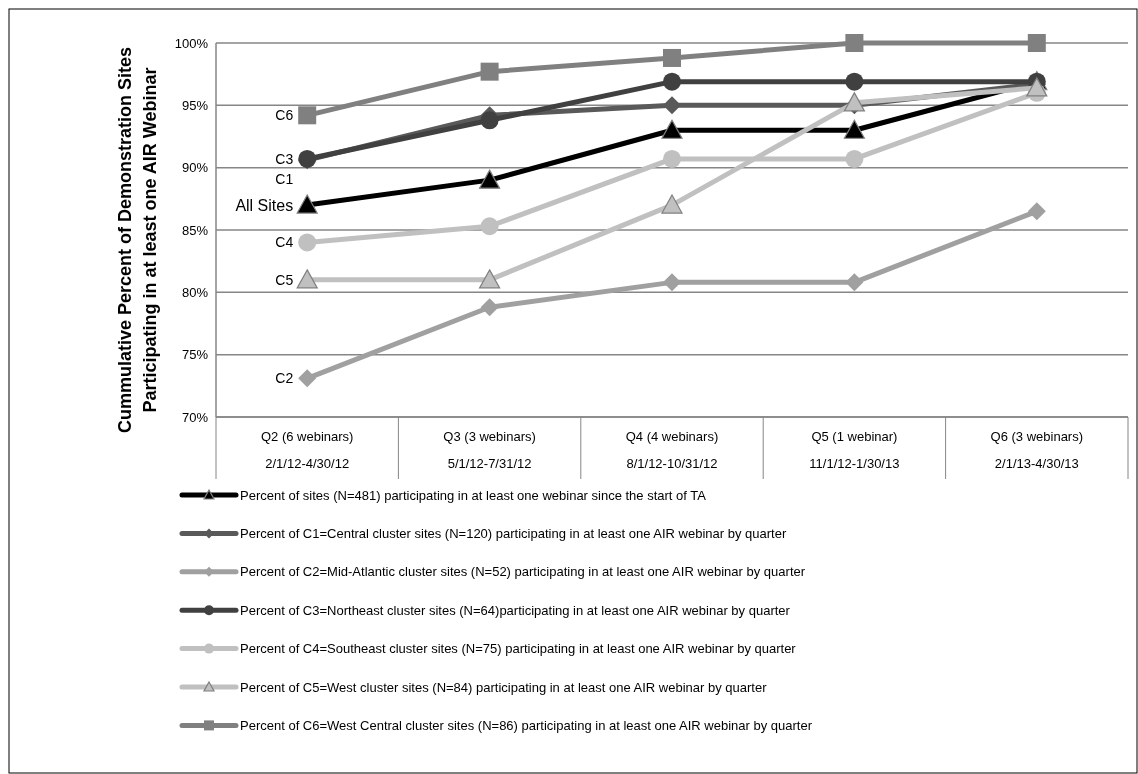  I want to click on annotation: All Sites, so click(264, 205).